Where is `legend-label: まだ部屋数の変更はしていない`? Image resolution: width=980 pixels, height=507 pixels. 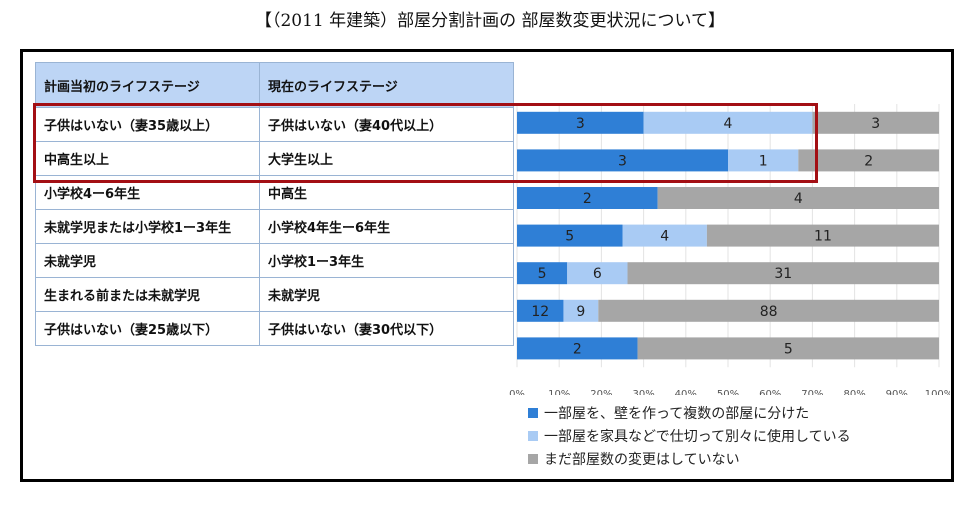 legend-label: まだ部屋数の変更はしていない is located at coordinates (642, 459).